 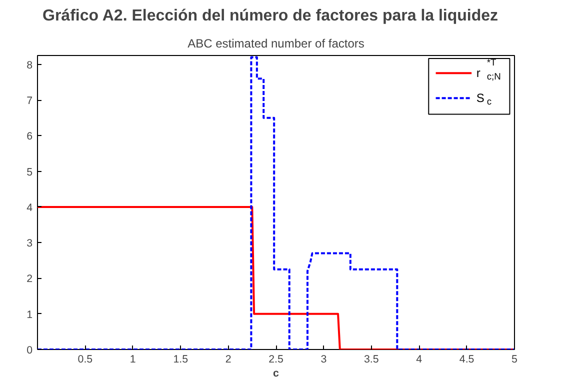 What do you see at coordinates (323, 360) in the screenshot?
I see `x-tick-label: 3` at bounding box center [323, 360].